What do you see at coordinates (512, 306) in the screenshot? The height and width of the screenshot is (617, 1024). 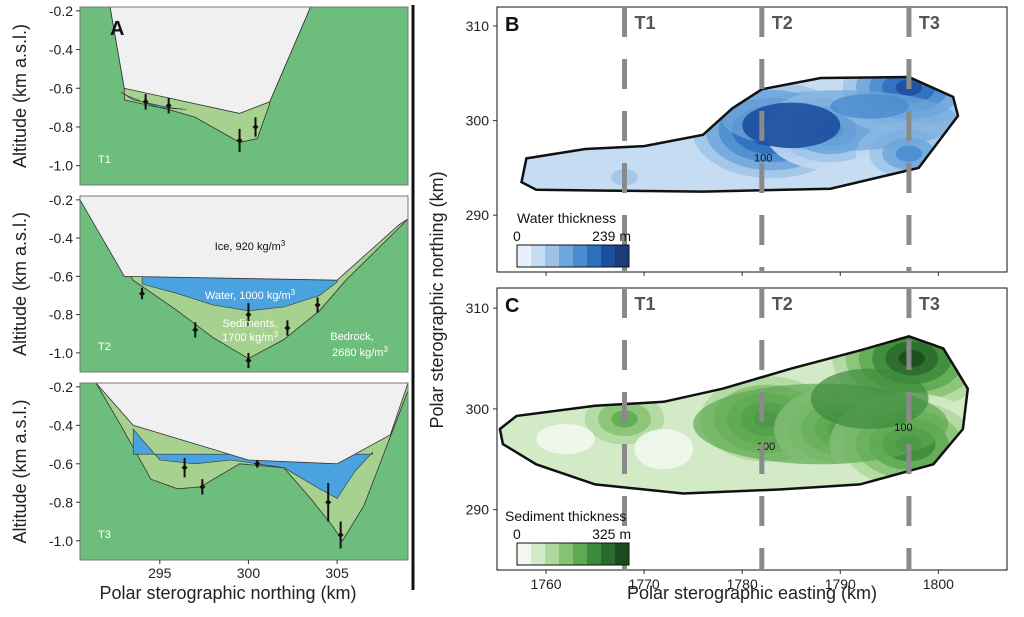 I see `panel-label: C` at bounding box center [512, 306].